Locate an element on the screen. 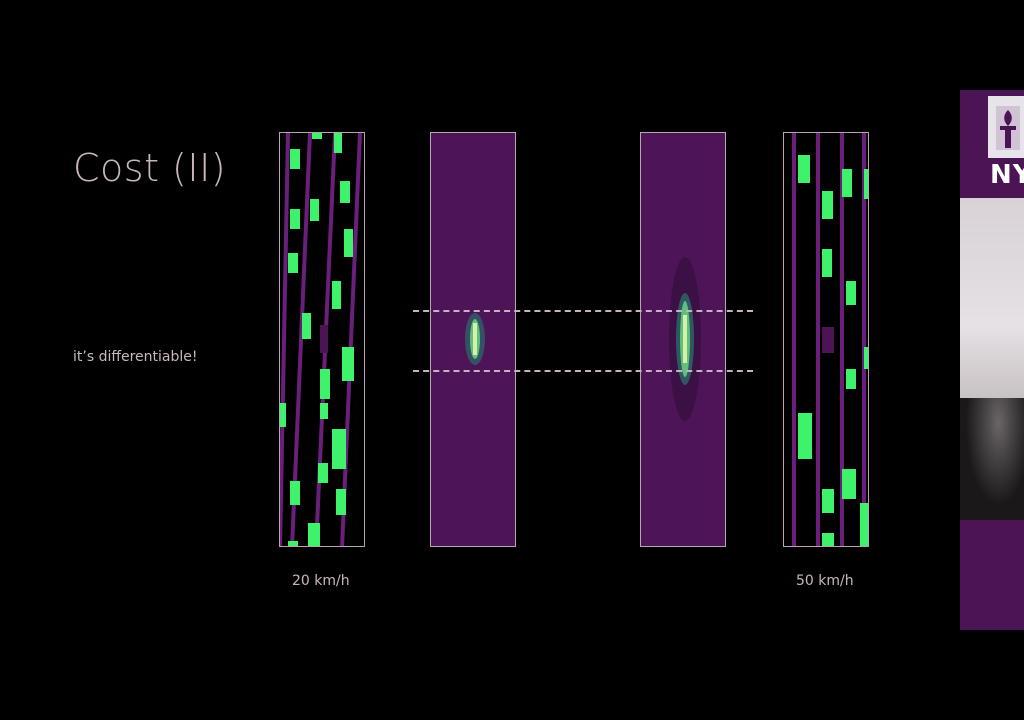 The image size is (1024, 720). video-frame is located at coordinates (992, 359).